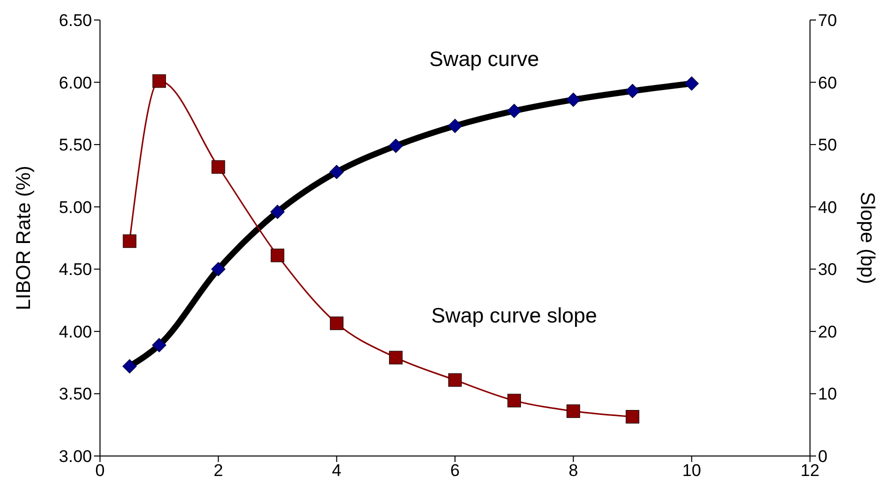  I want to click on y2-tick-label: 0, so click(823, 456).